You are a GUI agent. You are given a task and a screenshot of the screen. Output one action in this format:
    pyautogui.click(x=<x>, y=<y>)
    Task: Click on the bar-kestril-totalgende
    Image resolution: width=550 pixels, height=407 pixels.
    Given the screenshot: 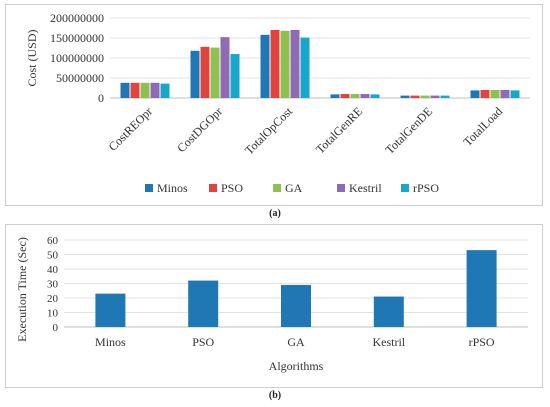 What is the action you would take?
    pyautogui.click(x=435, y=96)
    